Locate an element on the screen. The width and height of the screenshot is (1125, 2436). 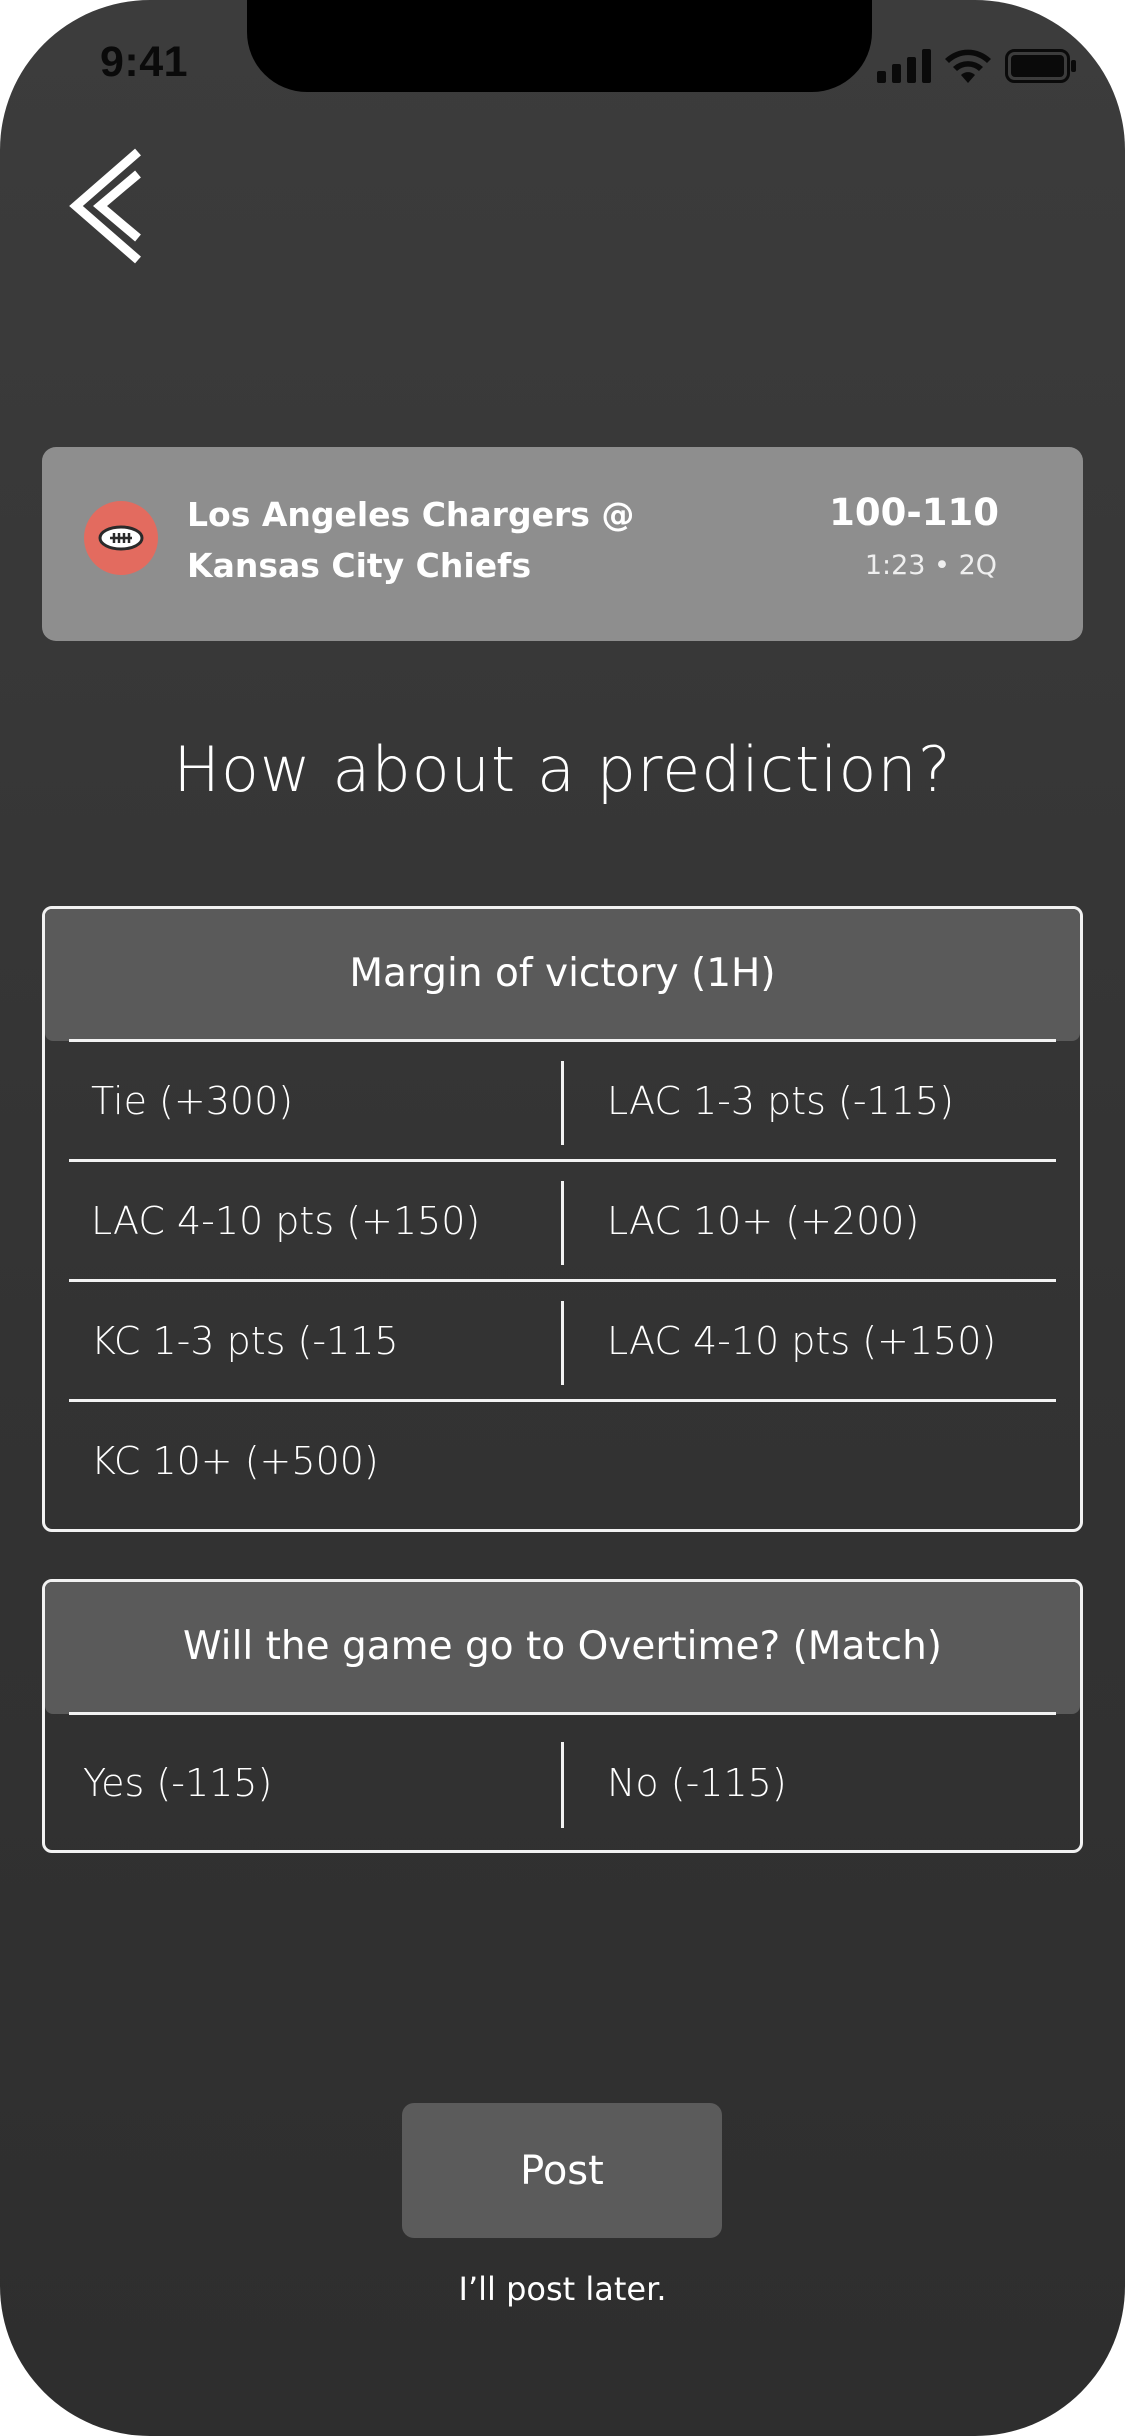
option-kc-1-3: KC 1-3 pts (-115 is located at coordinates (245, 1341).